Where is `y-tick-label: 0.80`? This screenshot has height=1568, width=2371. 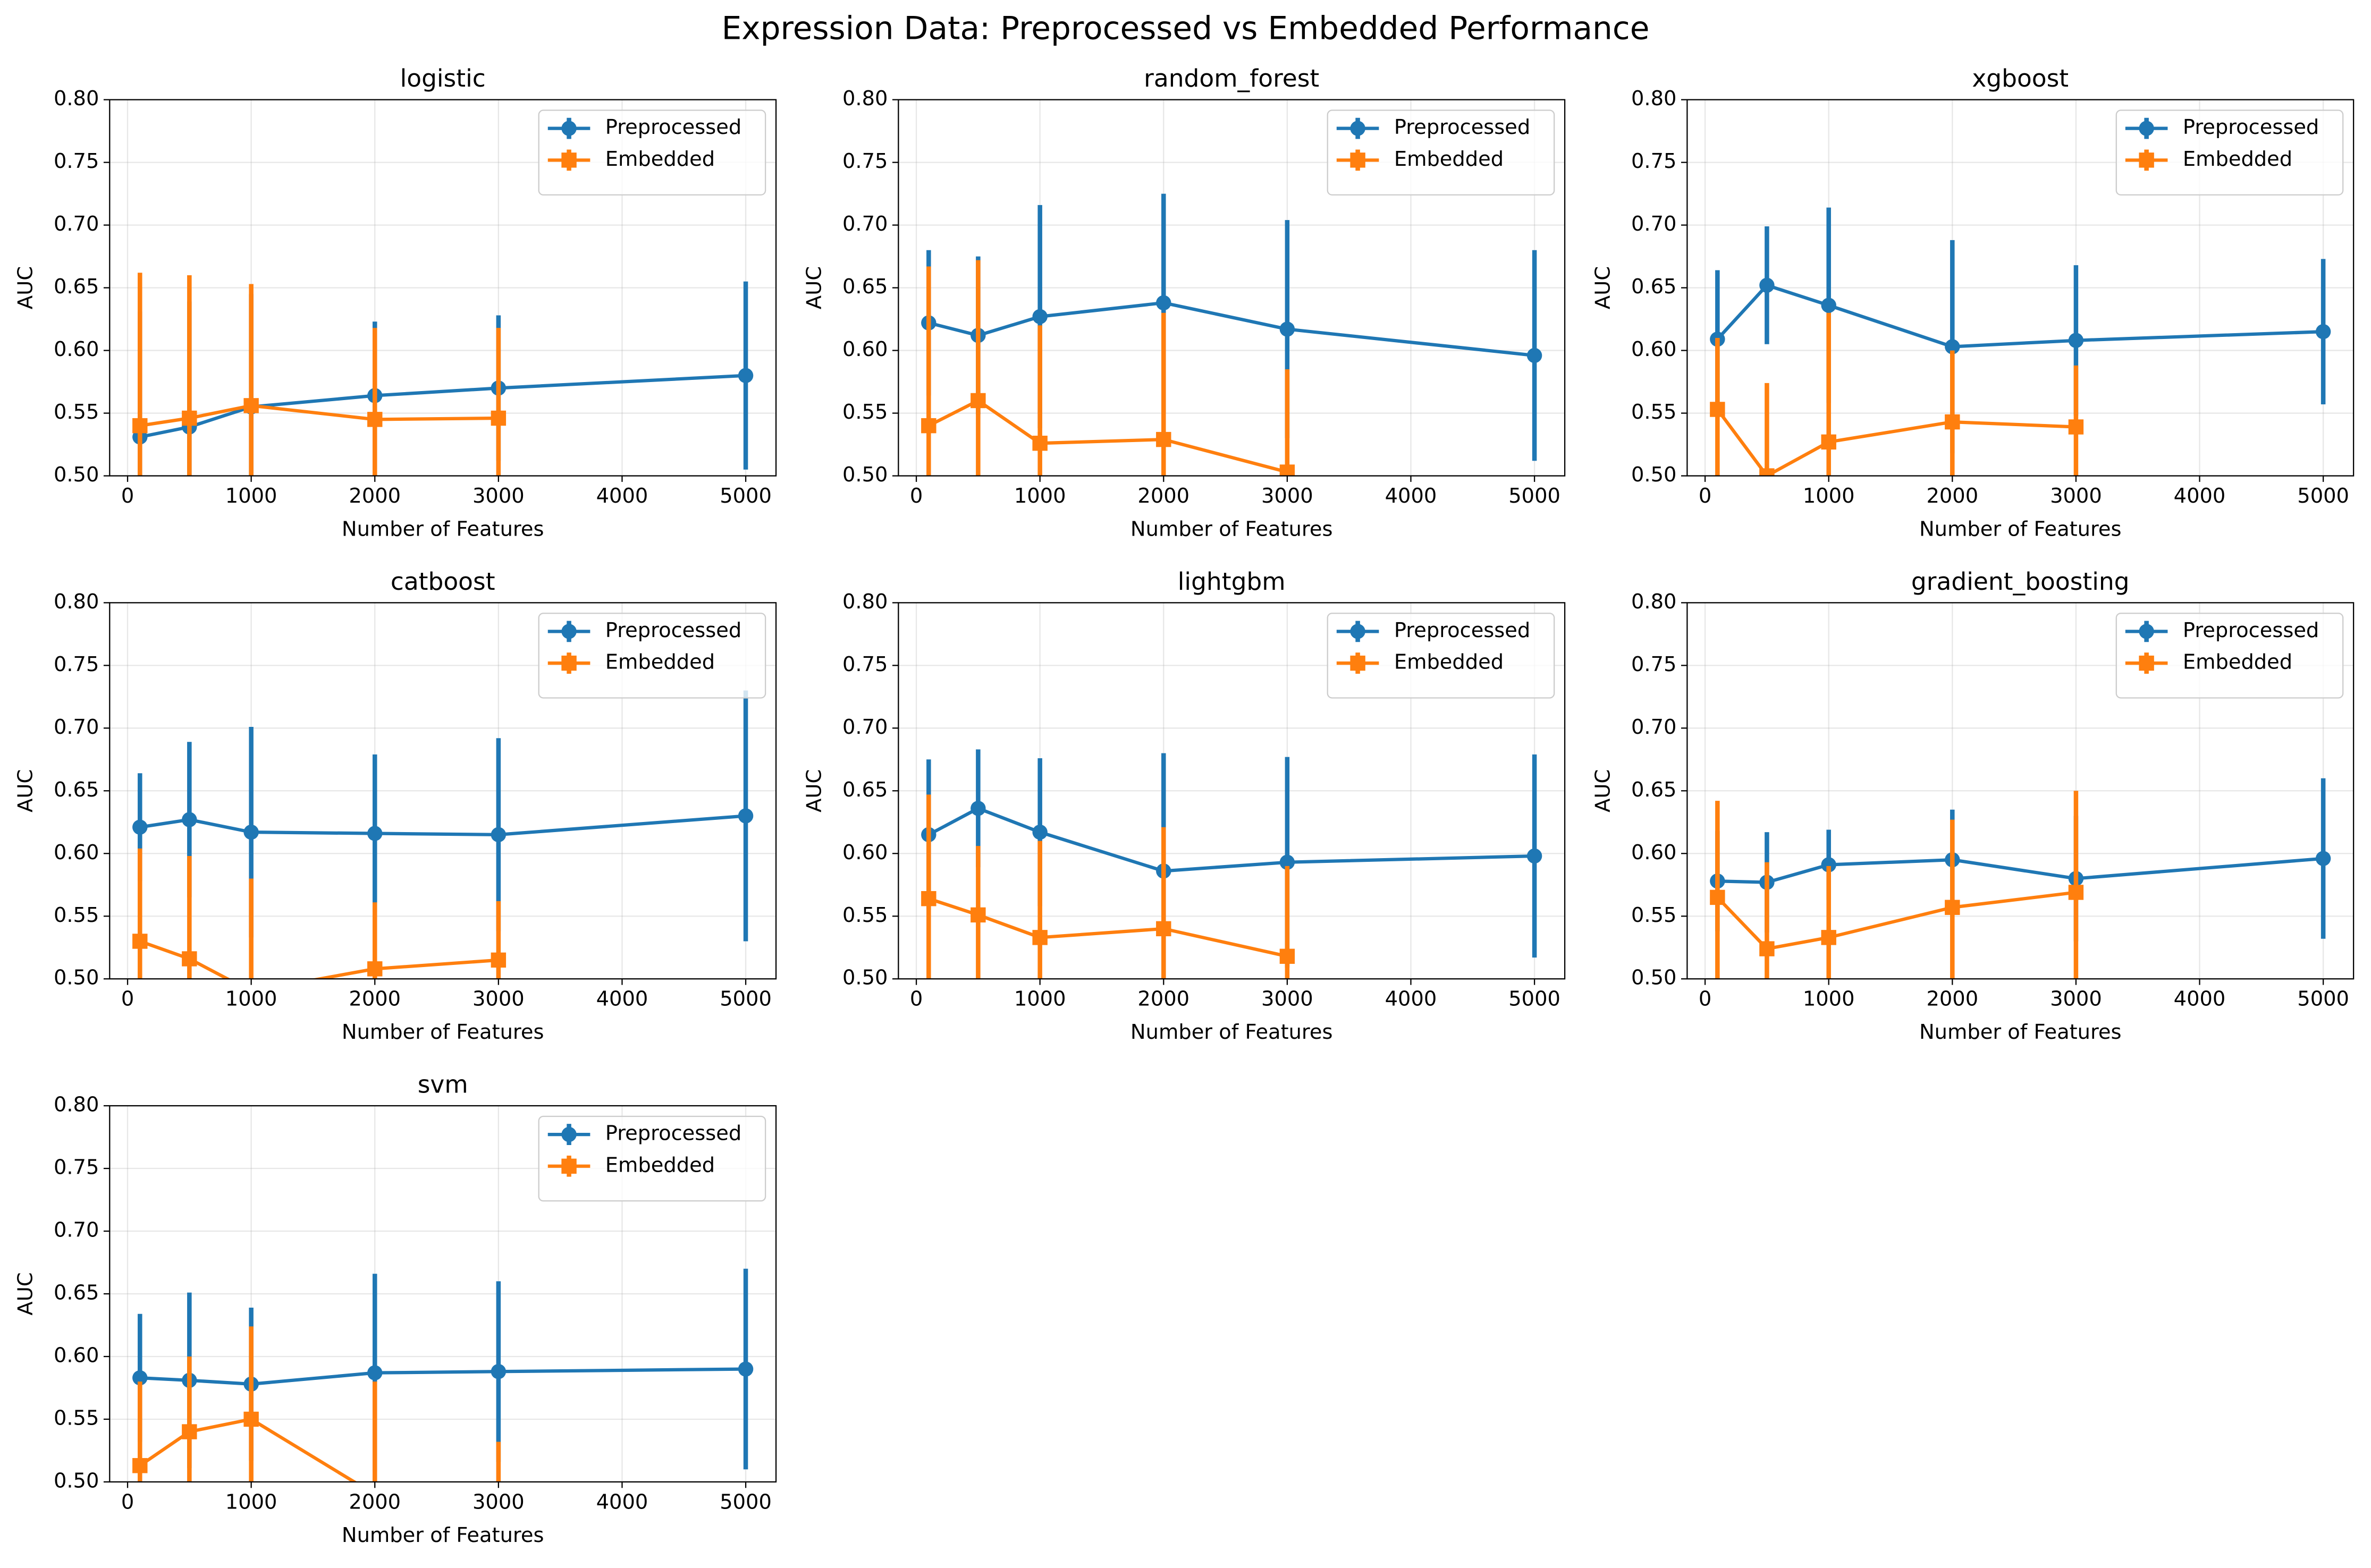
y-tick-label: 0.80 is located at coordinates (77, 99).